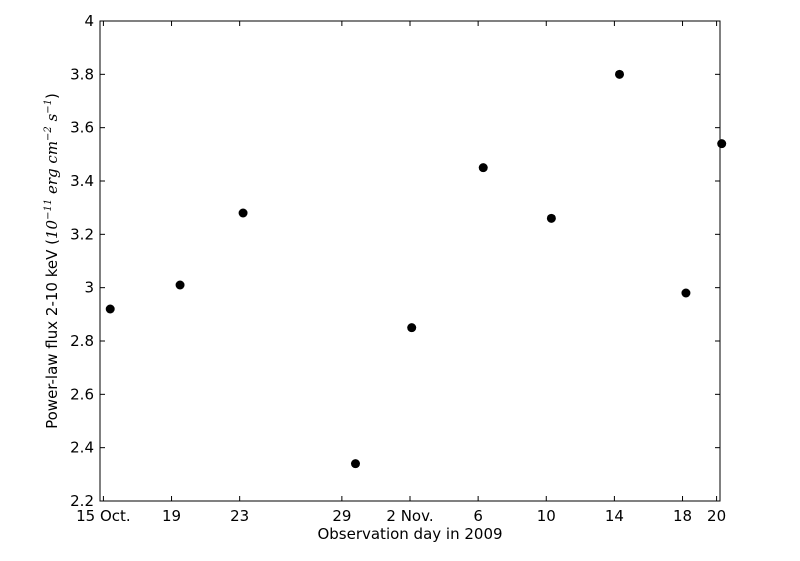  I want to click on x-tick-label: 2 Nov., so click(409, 516).